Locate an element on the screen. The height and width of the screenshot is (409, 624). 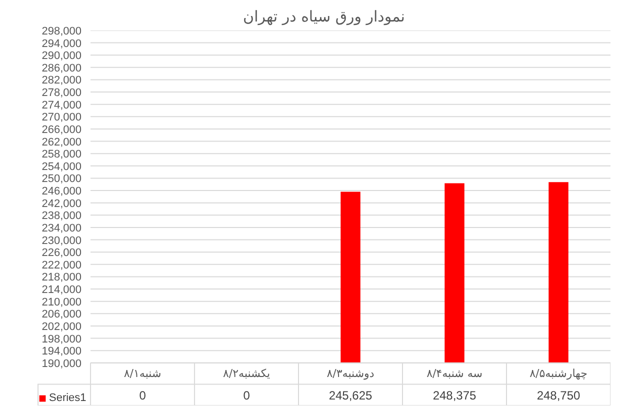
y-tick-label: 282,000 is located at coordinates (62, 80).